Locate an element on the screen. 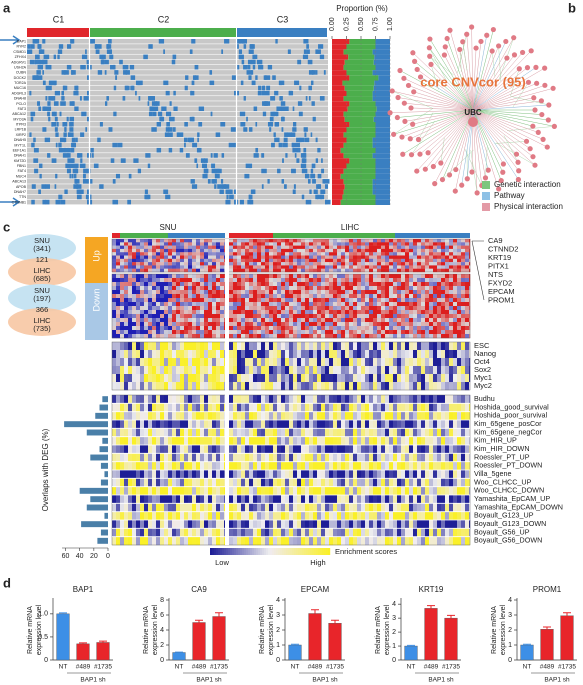 The width and height of the screenshot is (583, 685). label: 0.50 is located at coordinates (361, 24).